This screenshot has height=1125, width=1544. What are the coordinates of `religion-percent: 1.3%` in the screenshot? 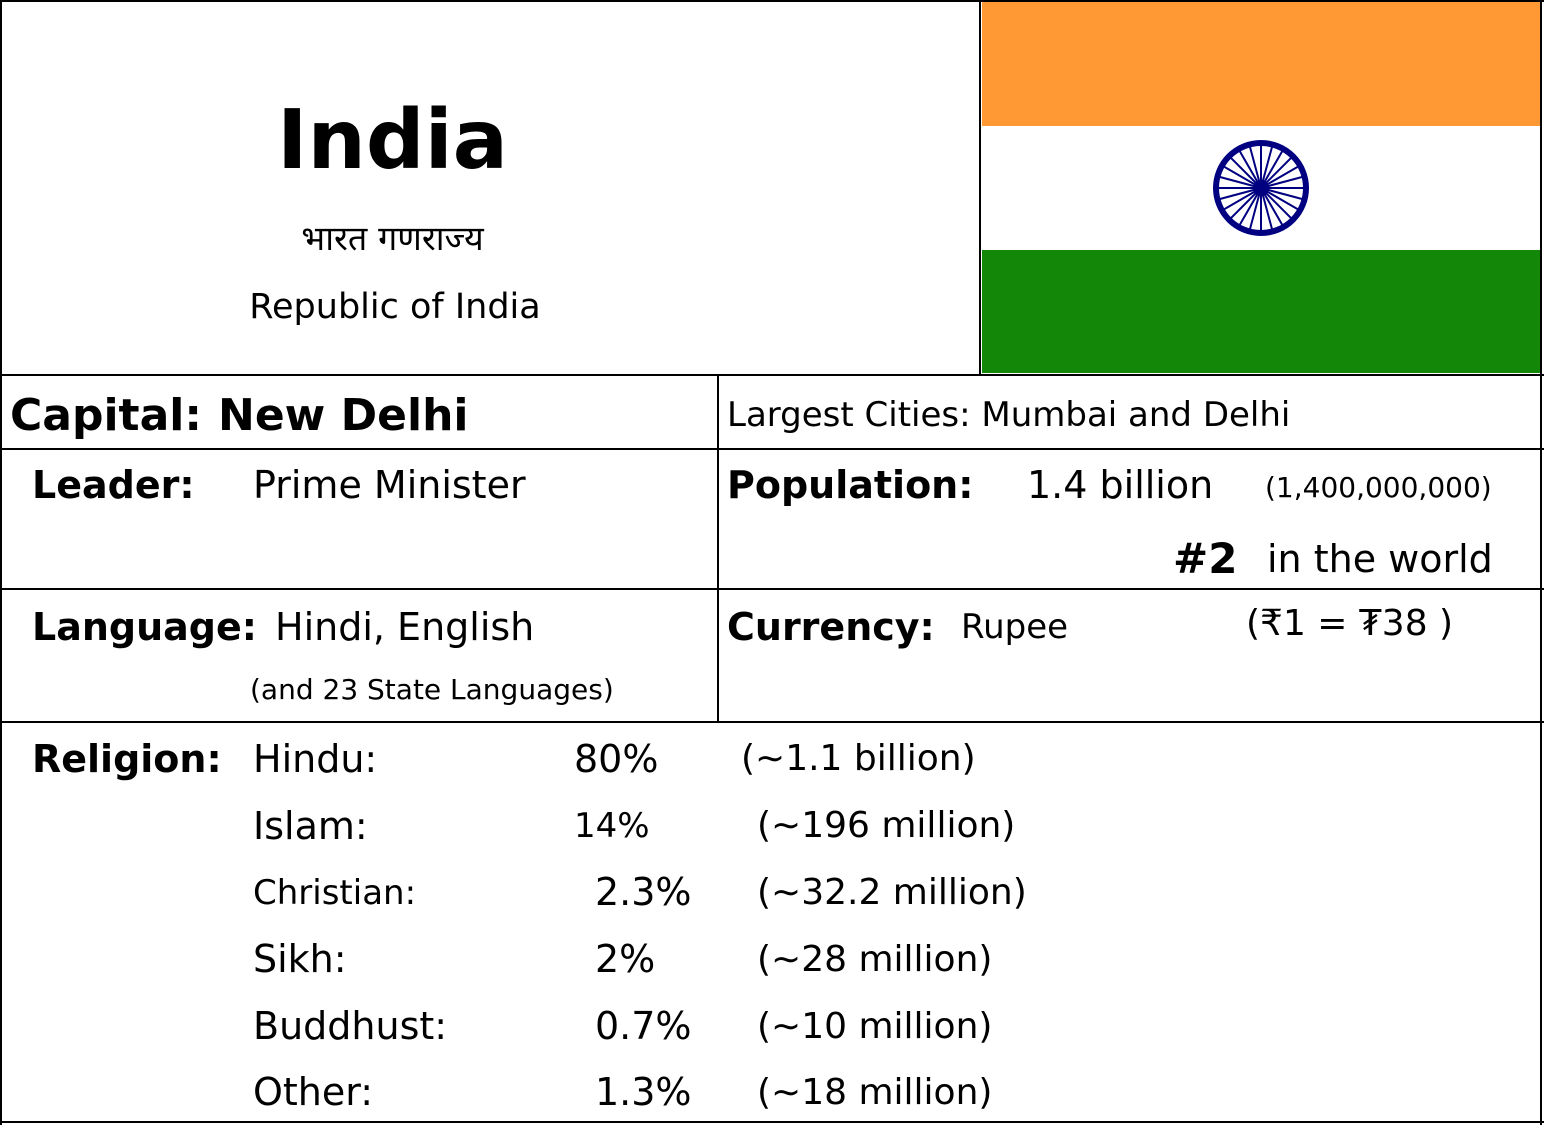 It's located at (643, 1092).